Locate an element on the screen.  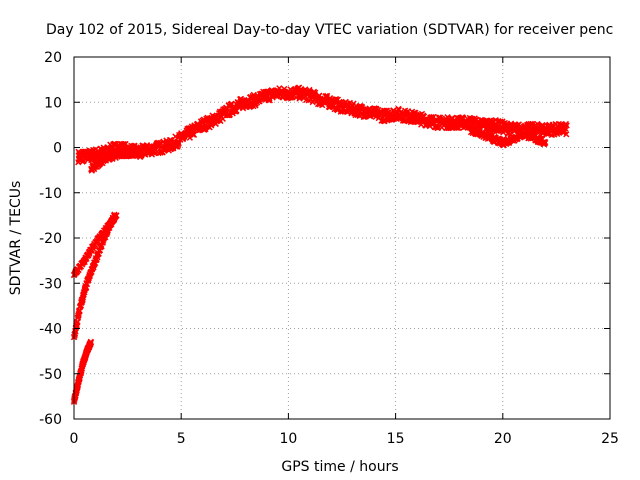
x-tick-label: 15 is located at coordinates (396, 439).